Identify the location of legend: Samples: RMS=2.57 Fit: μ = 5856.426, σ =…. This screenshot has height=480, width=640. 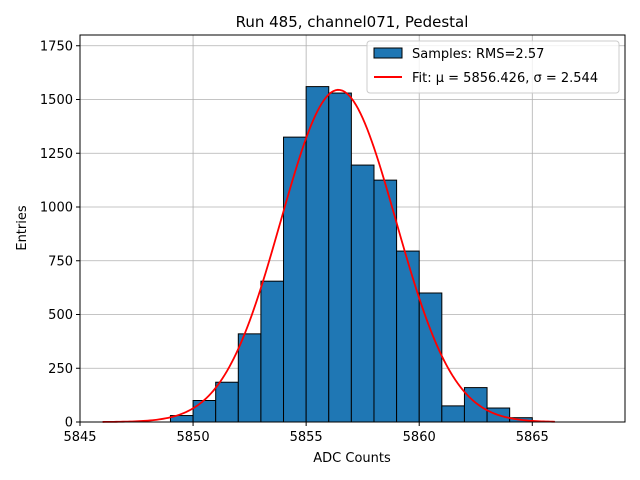
(493, 67).